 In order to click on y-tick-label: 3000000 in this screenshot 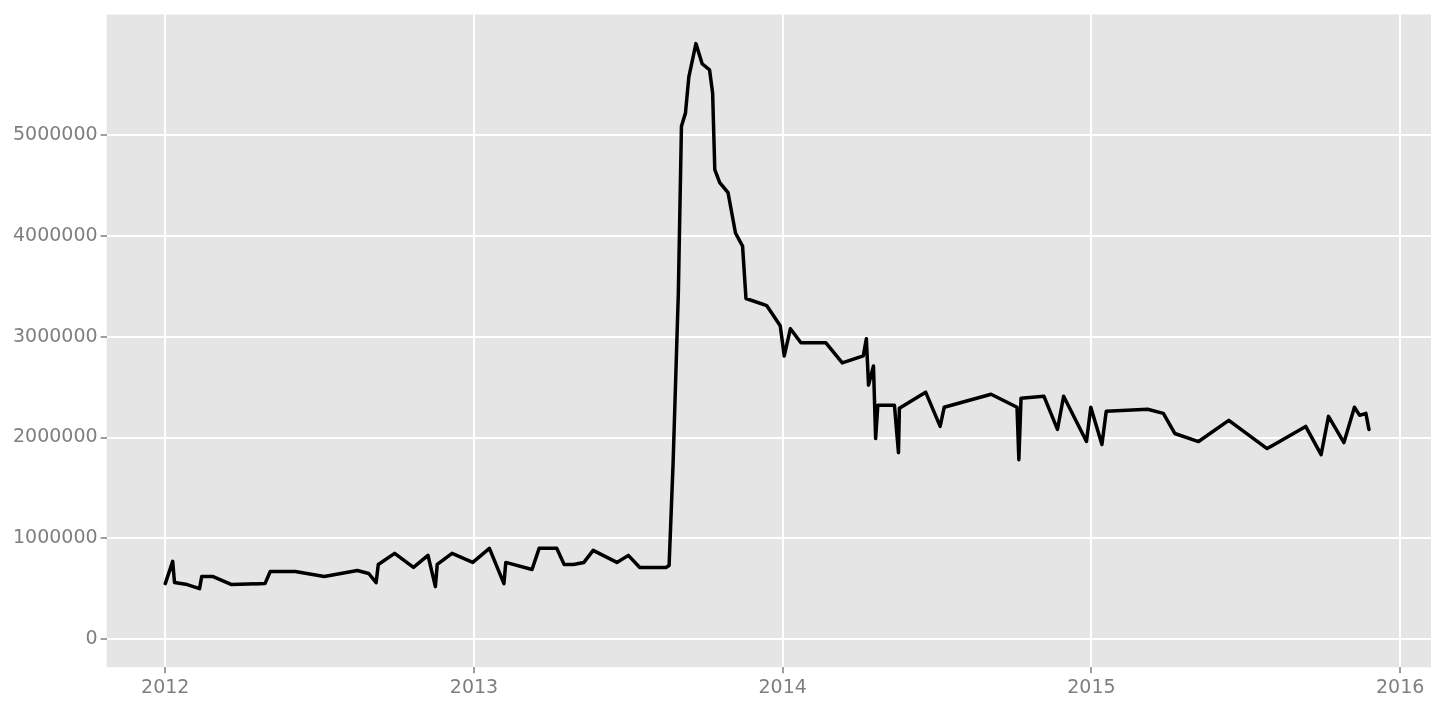, I will do `click(55, 334)`.